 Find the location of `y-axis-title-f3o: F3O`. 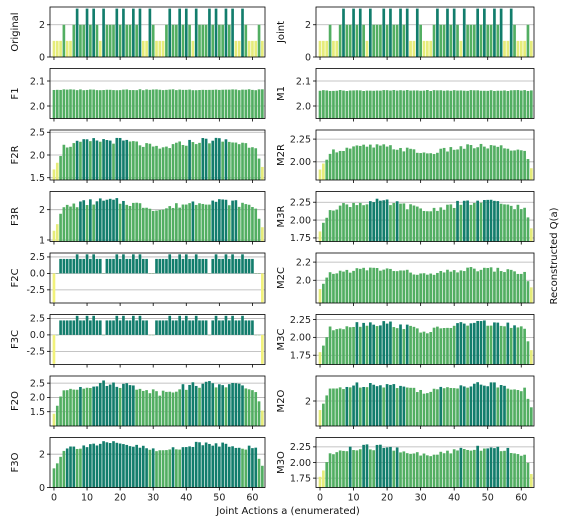

y-axis-title-f3o: F3O is located at coordinates (15, 462).